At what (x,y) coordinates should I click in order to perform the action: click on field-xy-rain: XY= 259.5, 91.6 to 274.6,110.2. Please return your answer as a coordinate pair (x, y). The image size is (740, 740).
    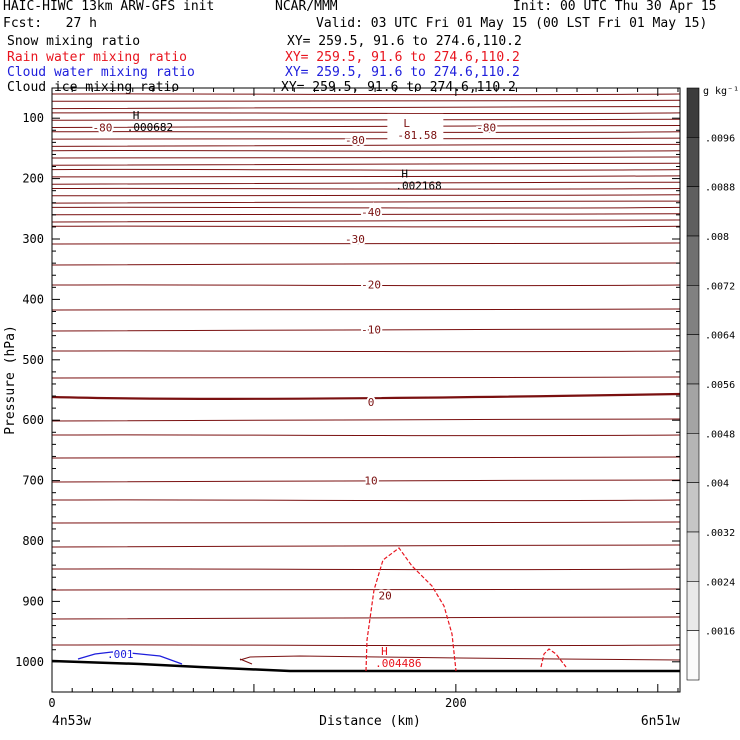
    Looking at the image, I should click on (402, 57).